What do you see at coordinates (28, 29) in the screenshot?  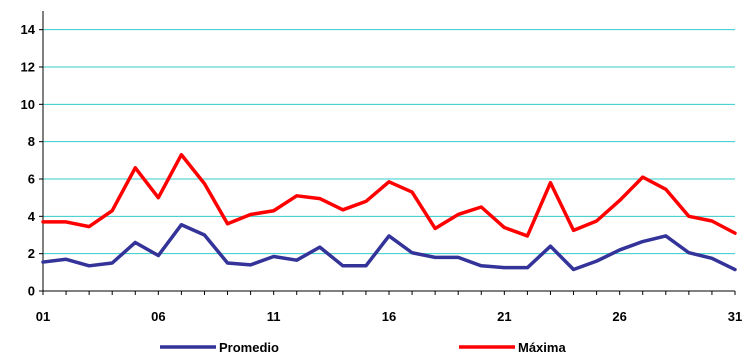 I see `y-tick-label: 14` at bounding box center [28, 29].